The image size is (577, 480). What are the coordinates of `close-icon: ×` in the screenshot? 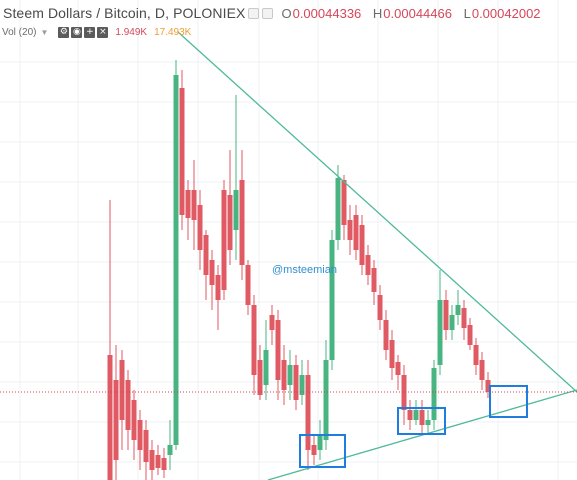 It's located at (103, 32).